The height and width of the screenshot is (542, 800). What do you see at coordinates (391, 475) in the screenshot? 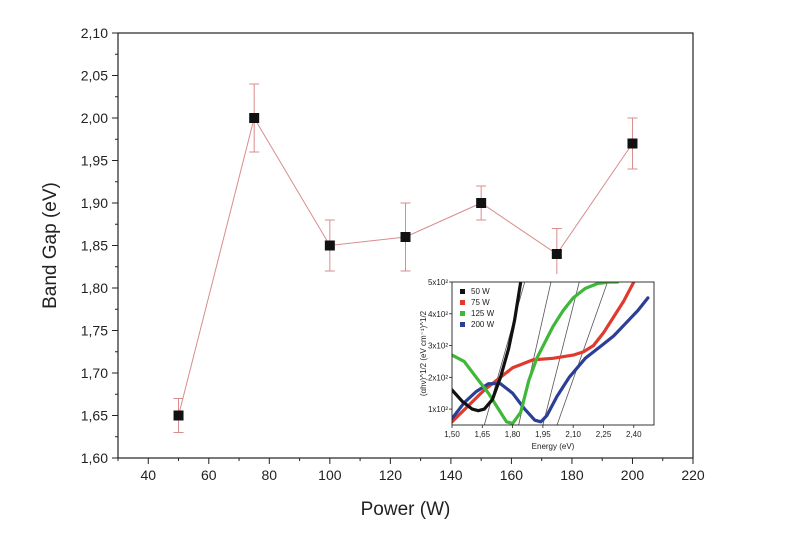
I see `x-tick-label: 120` at bounding box center [391, 475].